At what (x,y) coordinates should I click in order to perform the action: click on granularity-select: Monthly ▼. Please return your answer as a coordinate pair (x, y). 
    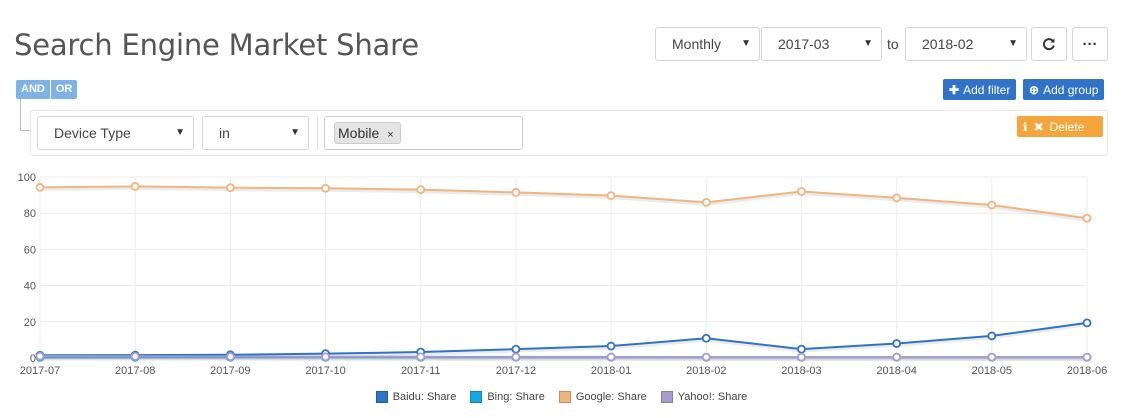
    Looking at the image, I should click on (707, 44).